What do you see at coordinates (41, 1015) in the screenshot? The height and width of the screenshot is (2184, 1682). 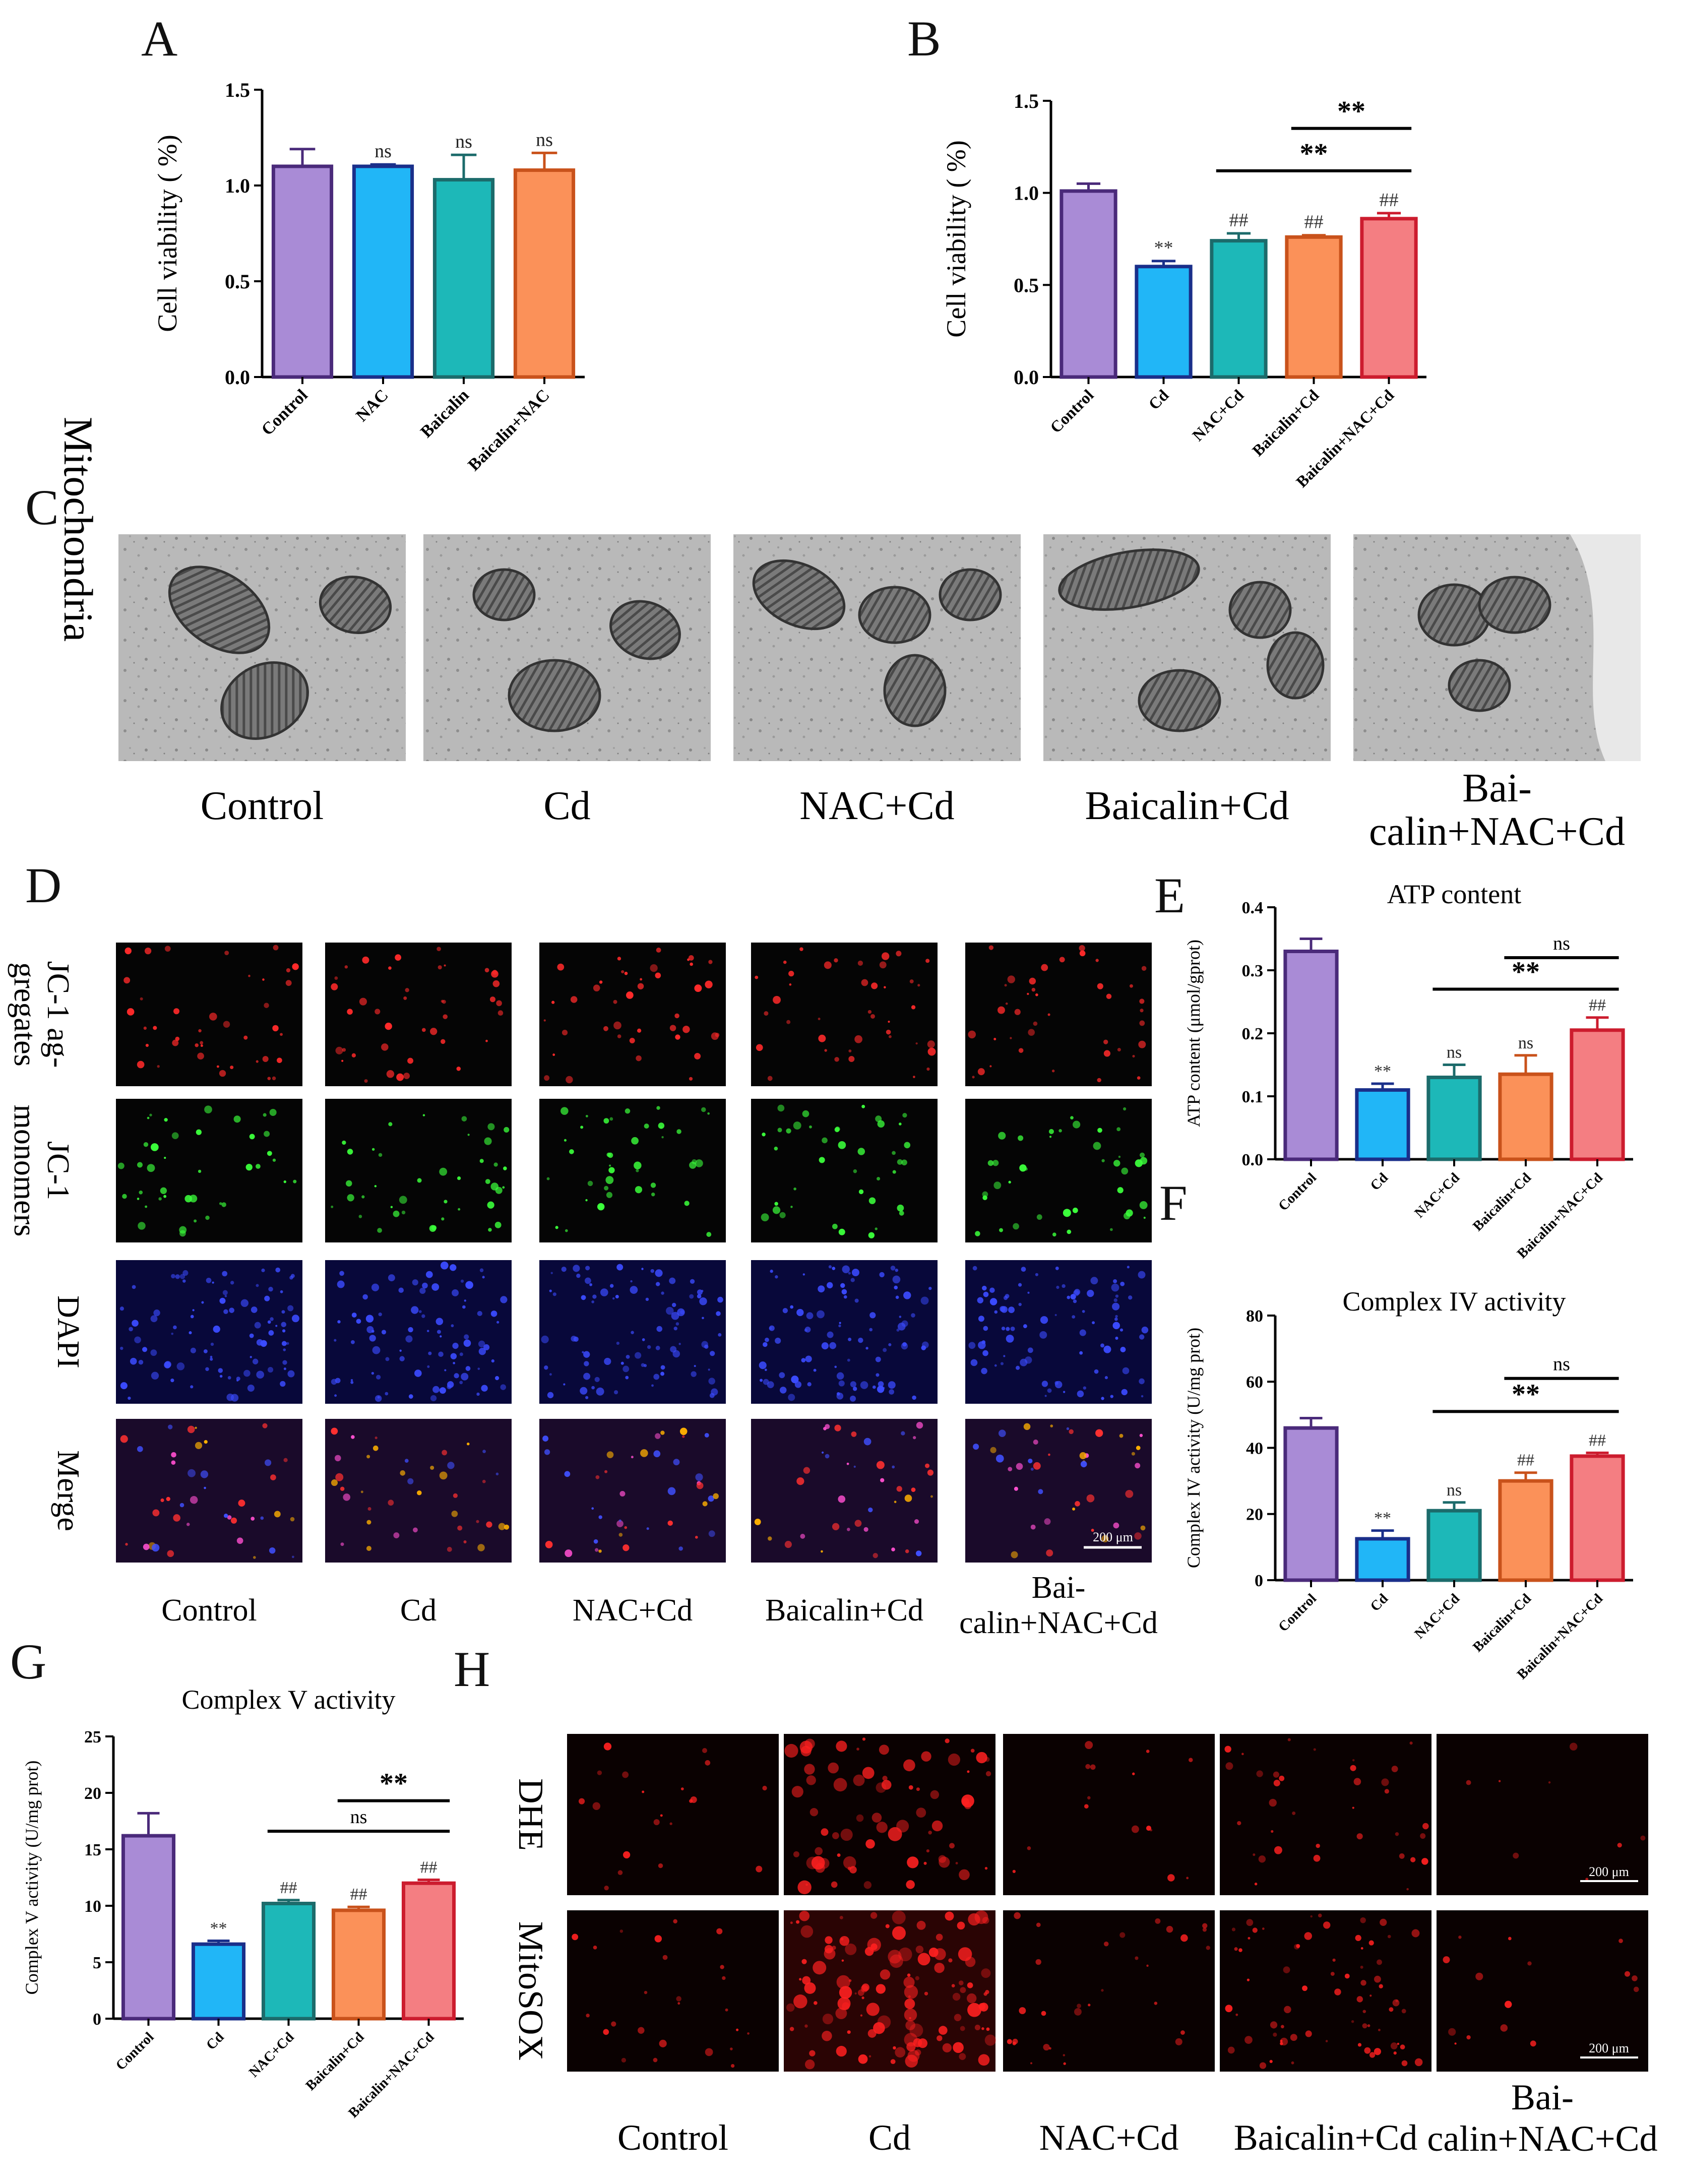 I see `fluor-row-label: JC-1 ag-gregates` at bounding box center [41, 1015].